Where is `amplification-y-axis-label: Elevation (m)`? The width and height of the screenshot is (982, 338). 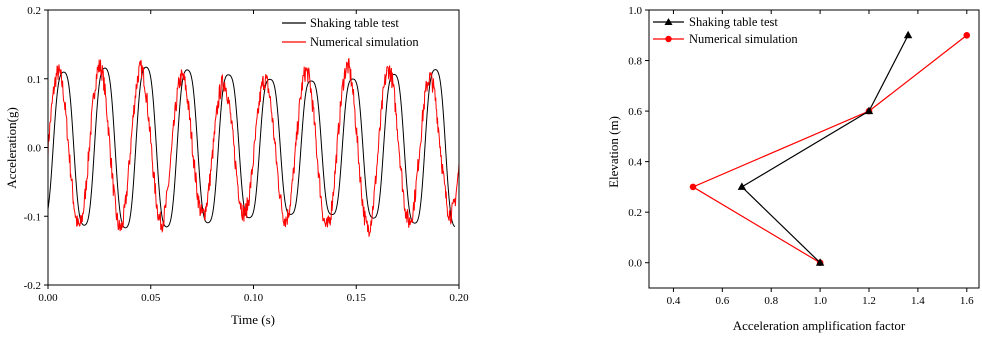
amplification-y-axis-label: Elevation (m) is located at coordinates (613, 152).